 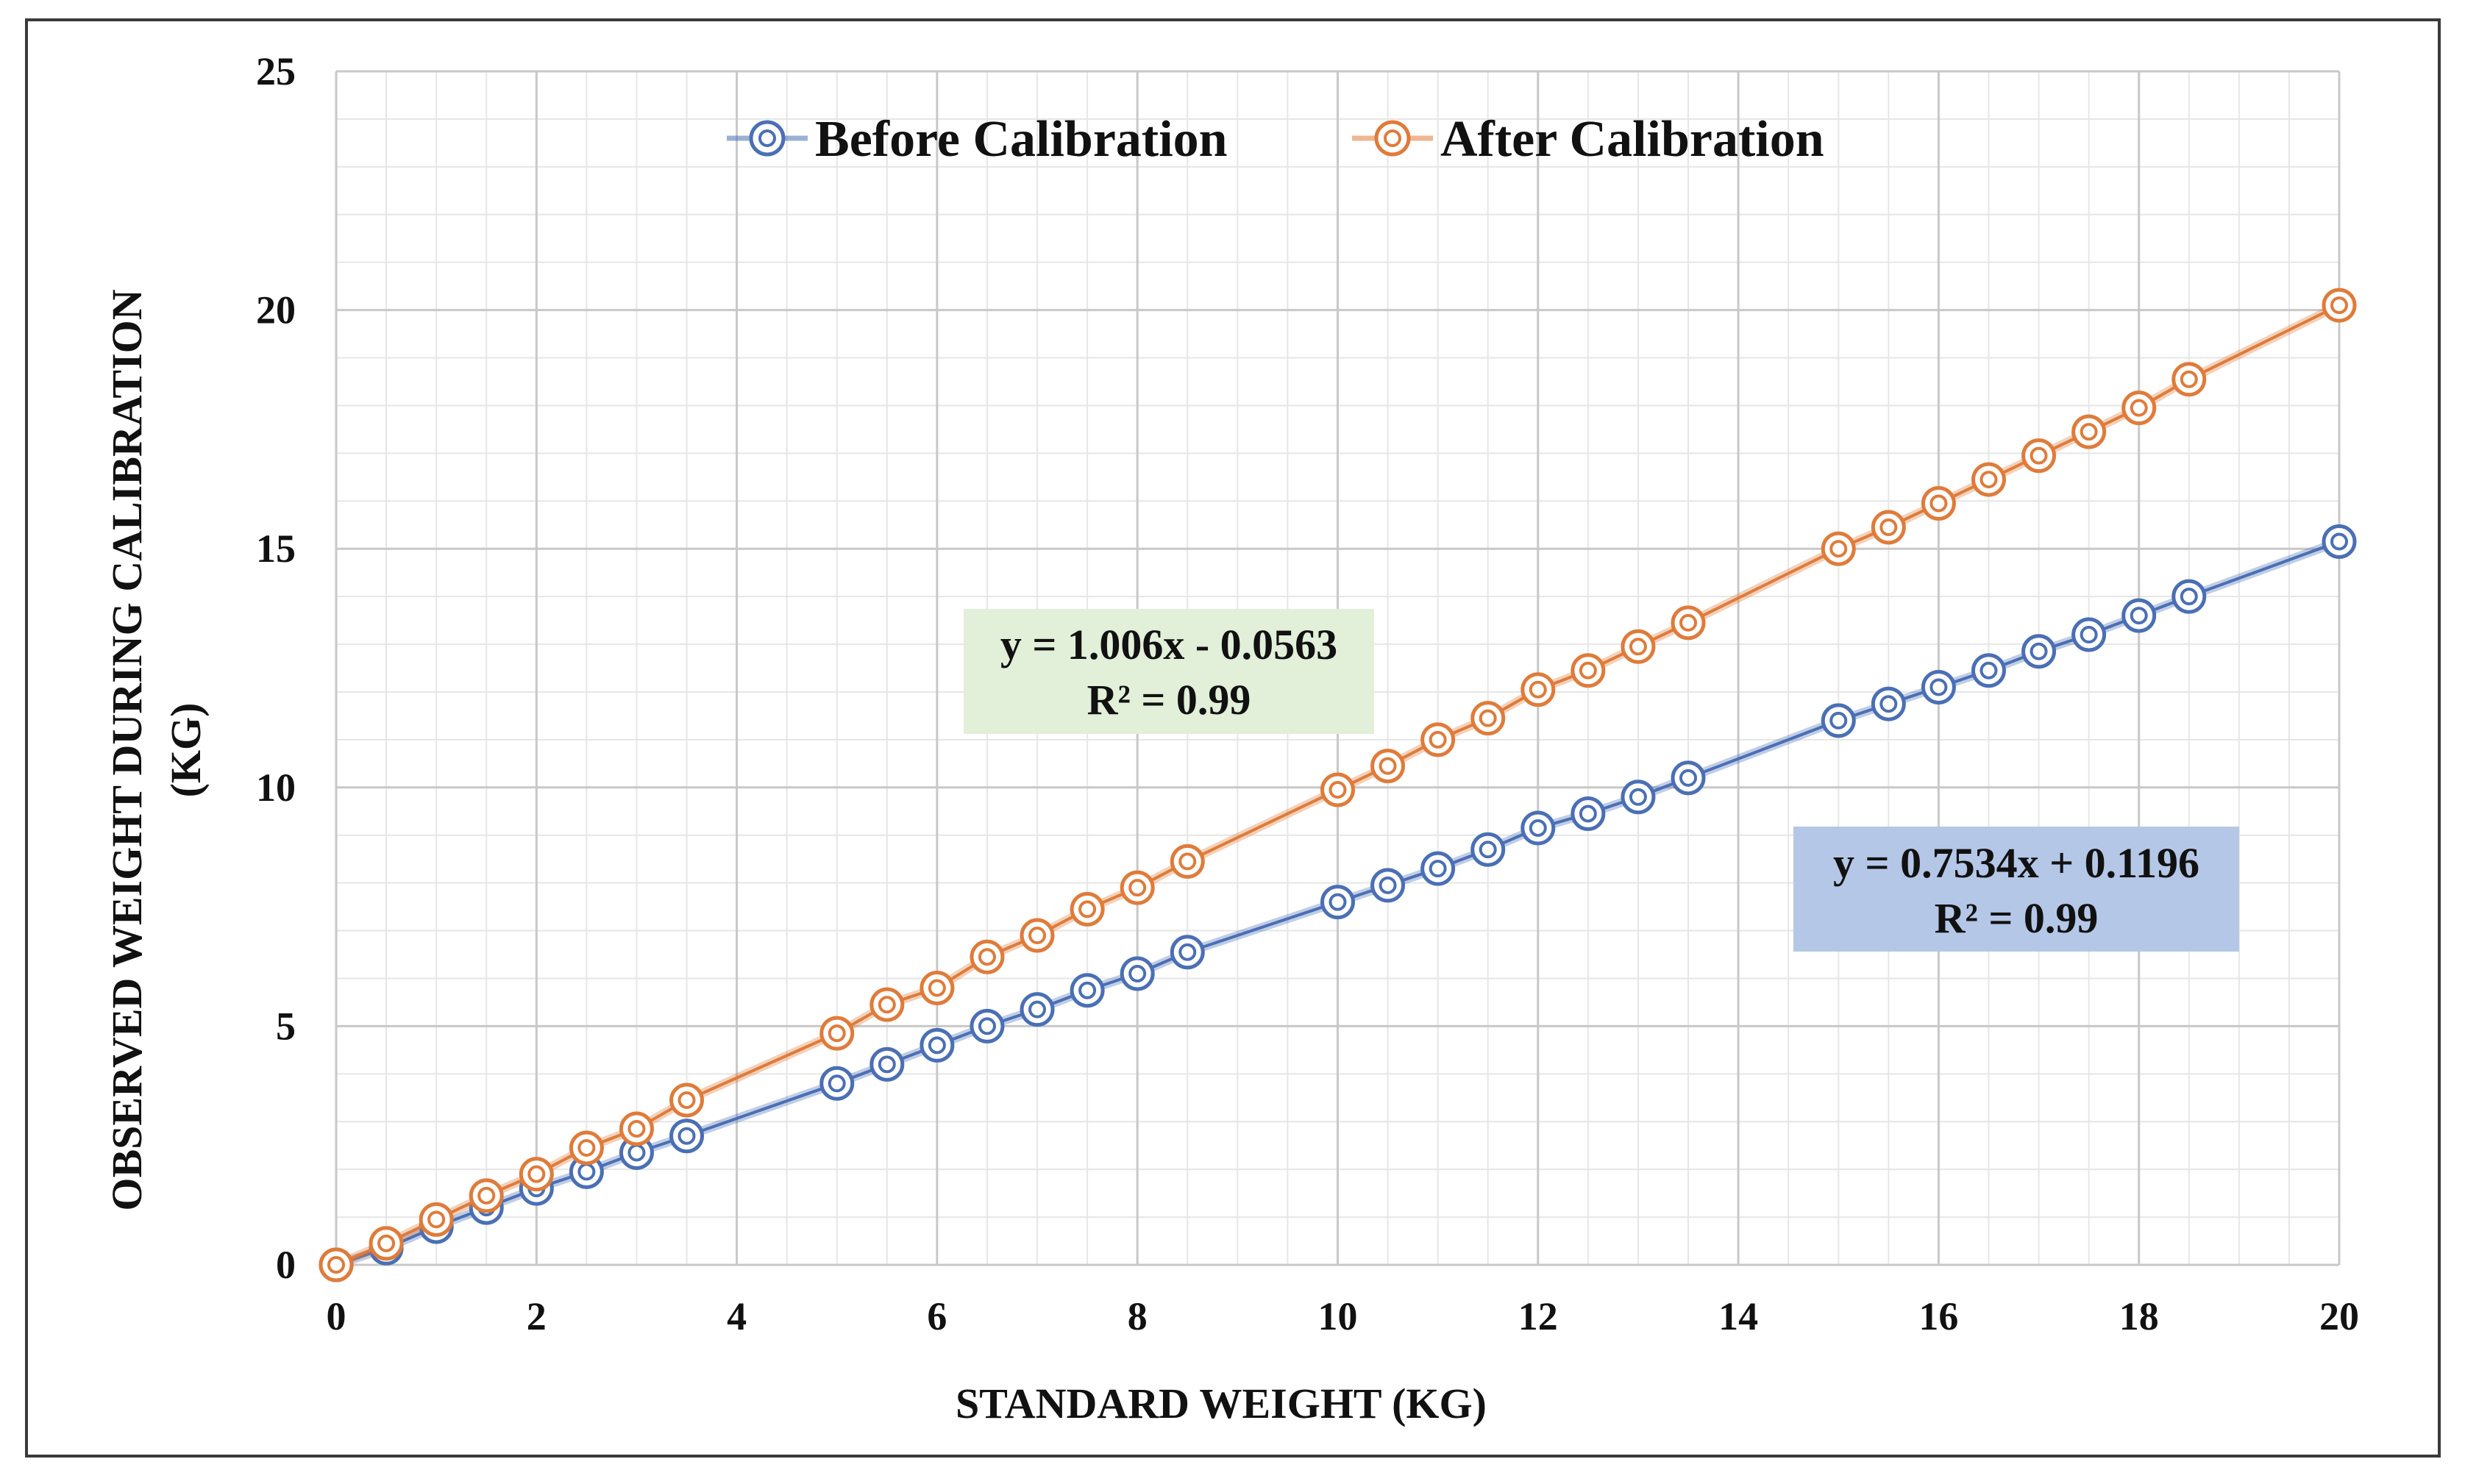 I want to click on legend: Before Calibration After Calibration, so click(x=1275, y=139).